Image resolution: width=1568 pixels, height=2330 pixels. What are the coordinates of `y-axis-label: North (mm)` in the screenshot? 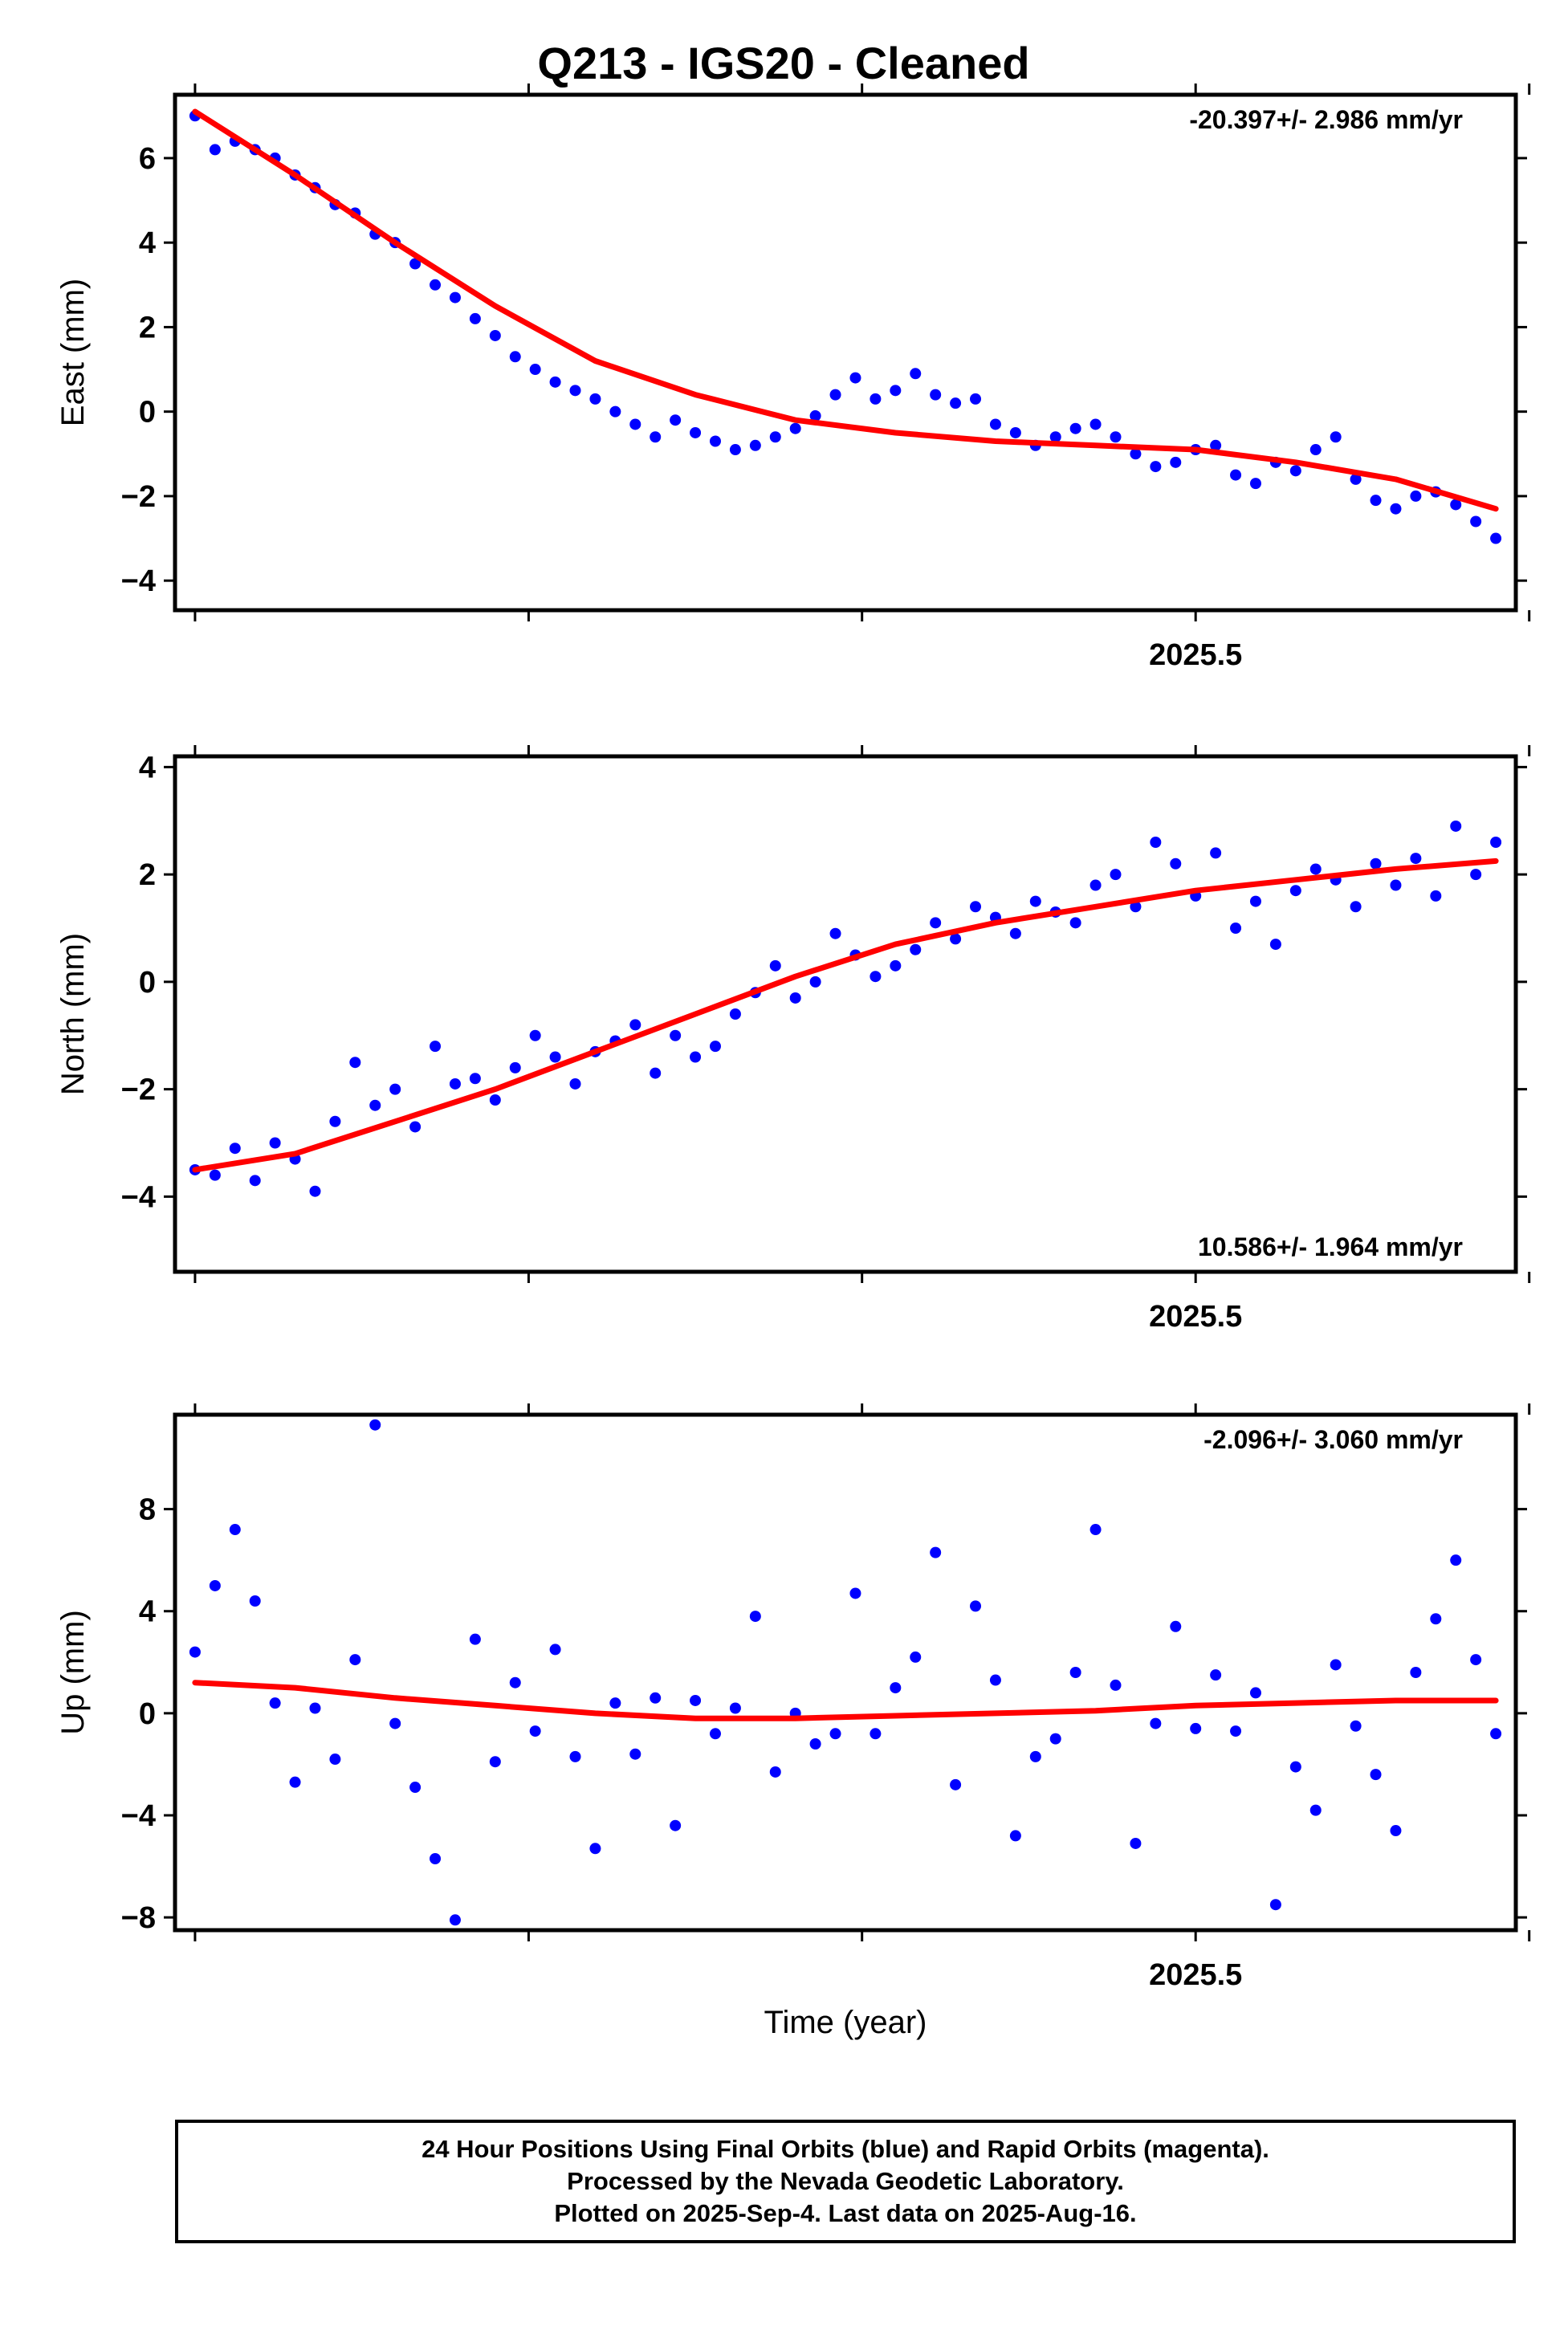 It's located at (73, 1014).